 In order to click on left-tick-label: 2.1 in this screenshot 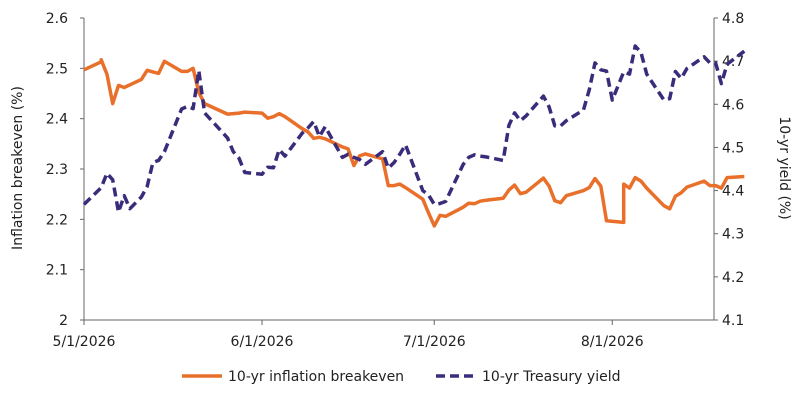, I will do `click(57, 271)`.